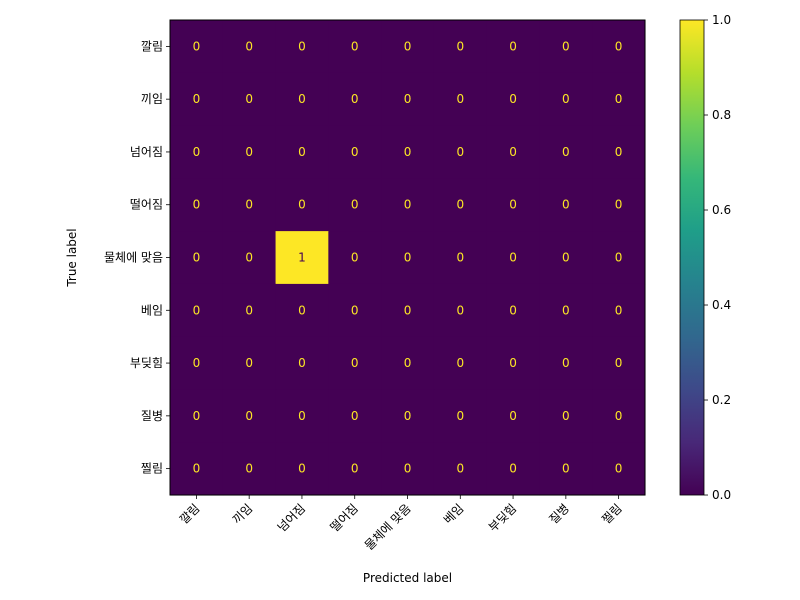 The image size is (800, 600). I want to click on colorbar-tick-label: 0.8, so click(721, 115).